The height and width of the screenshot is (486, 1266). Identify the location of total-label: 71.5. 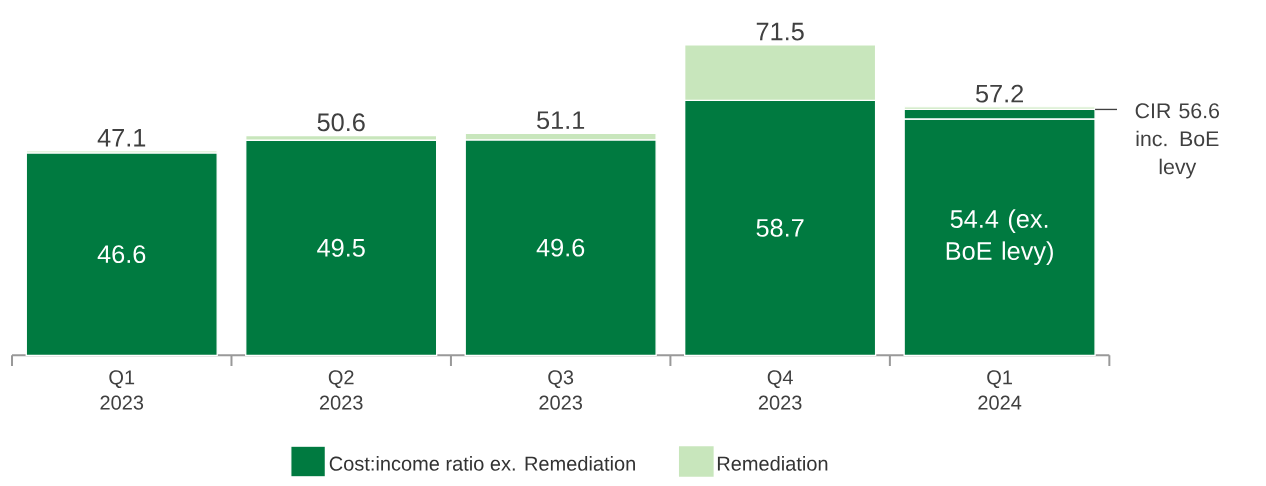
(780, 31).